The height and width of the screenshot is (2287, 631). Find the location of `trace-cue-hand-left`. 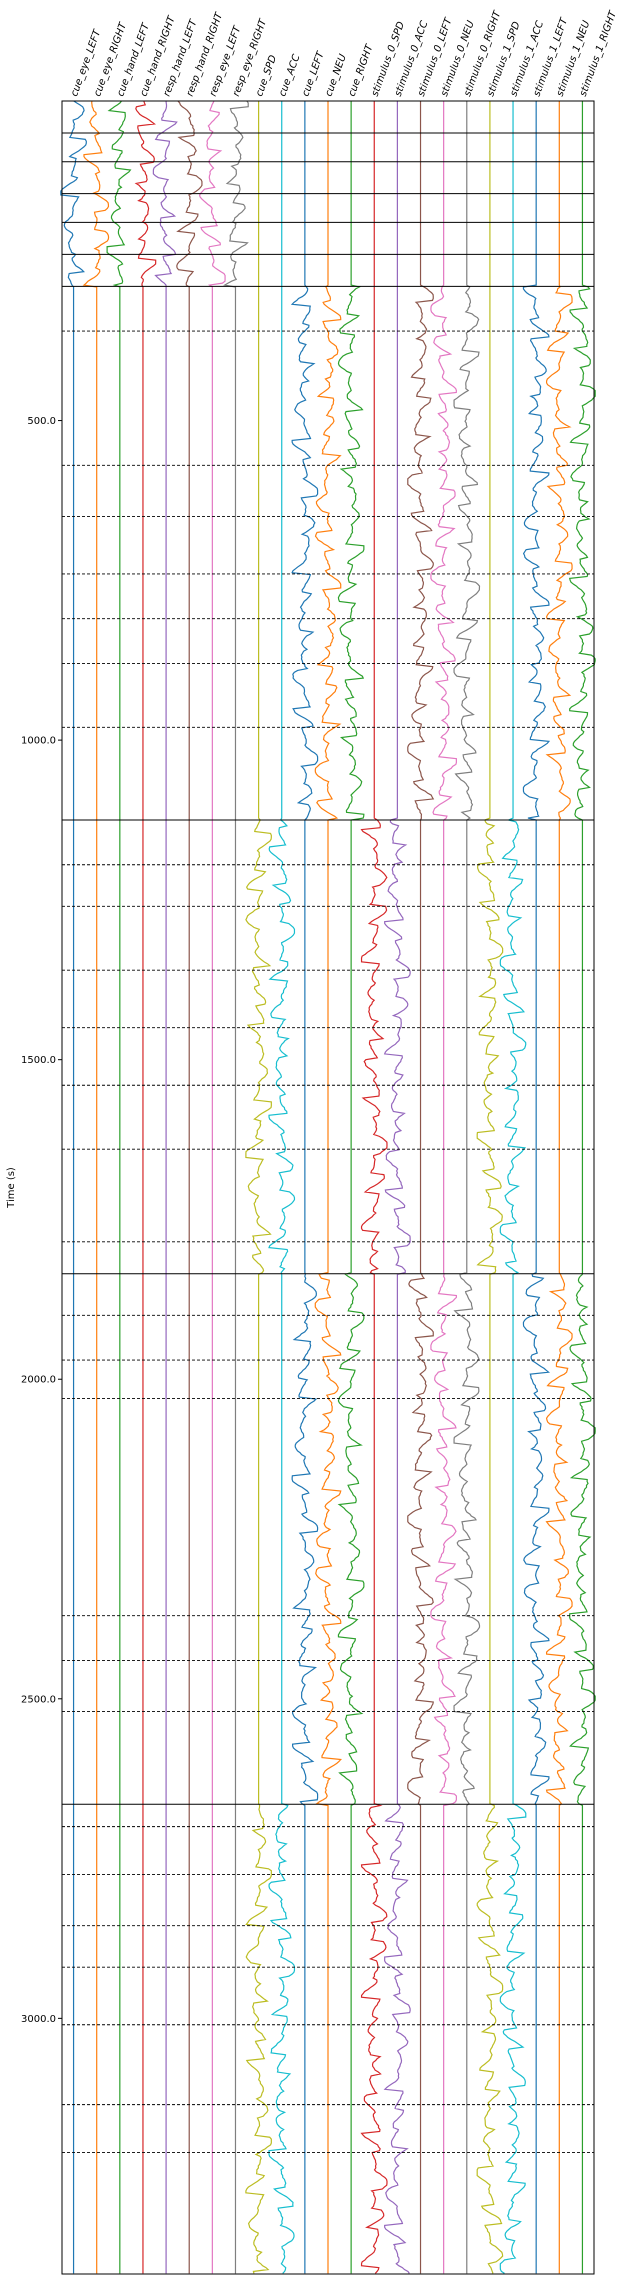

trace-cue-hand-left is located at coordinates (119, 1187).